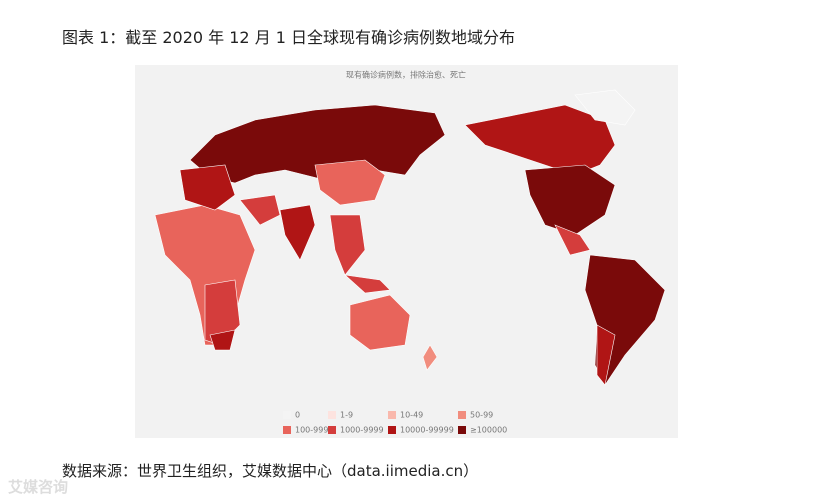 The height and width of the screenshot is (503, 822). Describe the element at coordinates (411, 415) in the screenshot. I see `legend-label: 10-49` at that location.